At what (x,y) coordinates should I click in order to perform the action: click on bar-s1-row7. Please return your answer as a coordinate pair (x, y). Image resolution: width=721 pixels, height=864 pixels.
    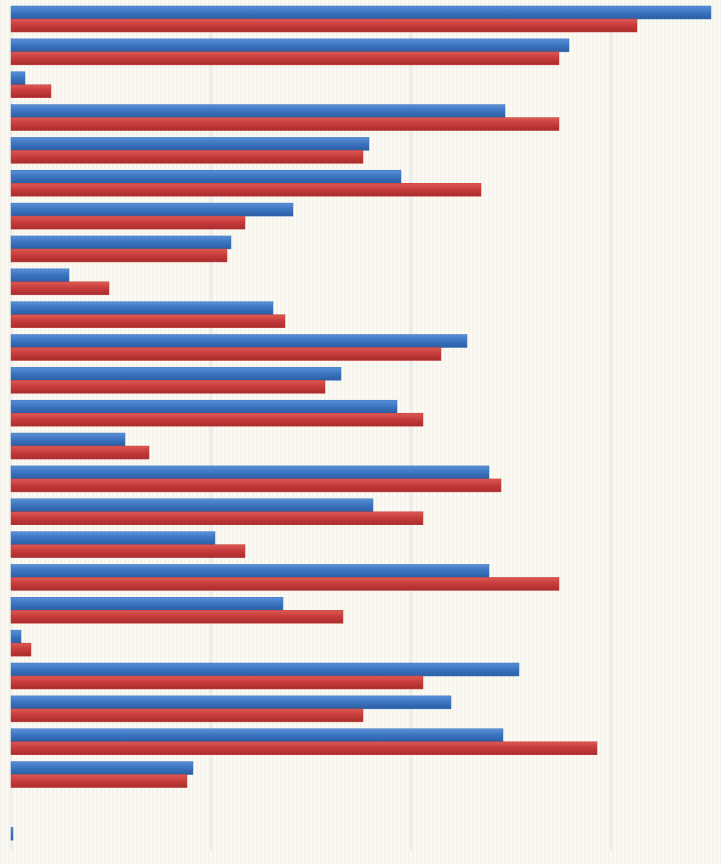
    Looking at the image, I should click on (152, 209).